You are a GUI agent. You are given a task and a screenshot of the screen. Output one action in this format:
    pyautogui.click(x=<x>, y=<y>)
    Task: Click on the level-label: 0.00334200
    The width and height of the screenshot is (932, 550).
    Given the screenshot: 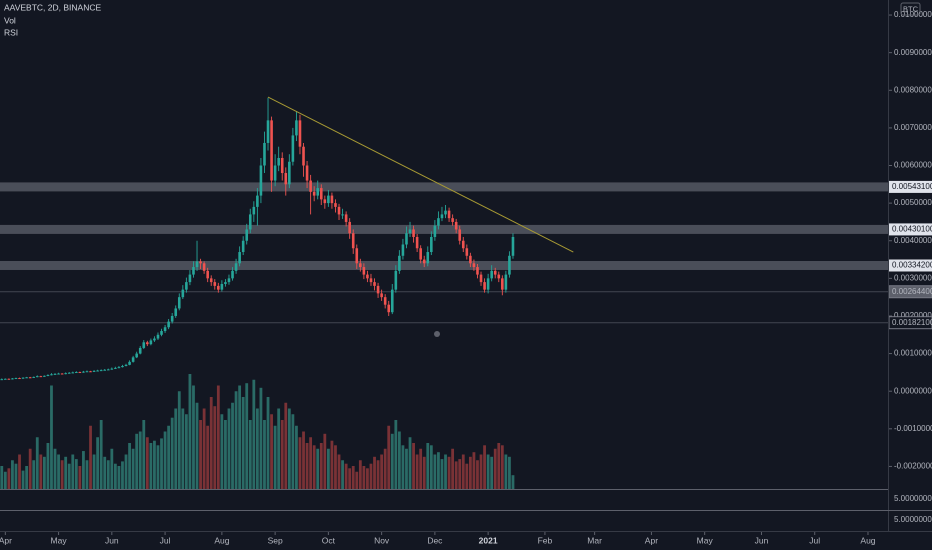 What is the action you would take?
    pyautogui.click(x=912, y=265)
    